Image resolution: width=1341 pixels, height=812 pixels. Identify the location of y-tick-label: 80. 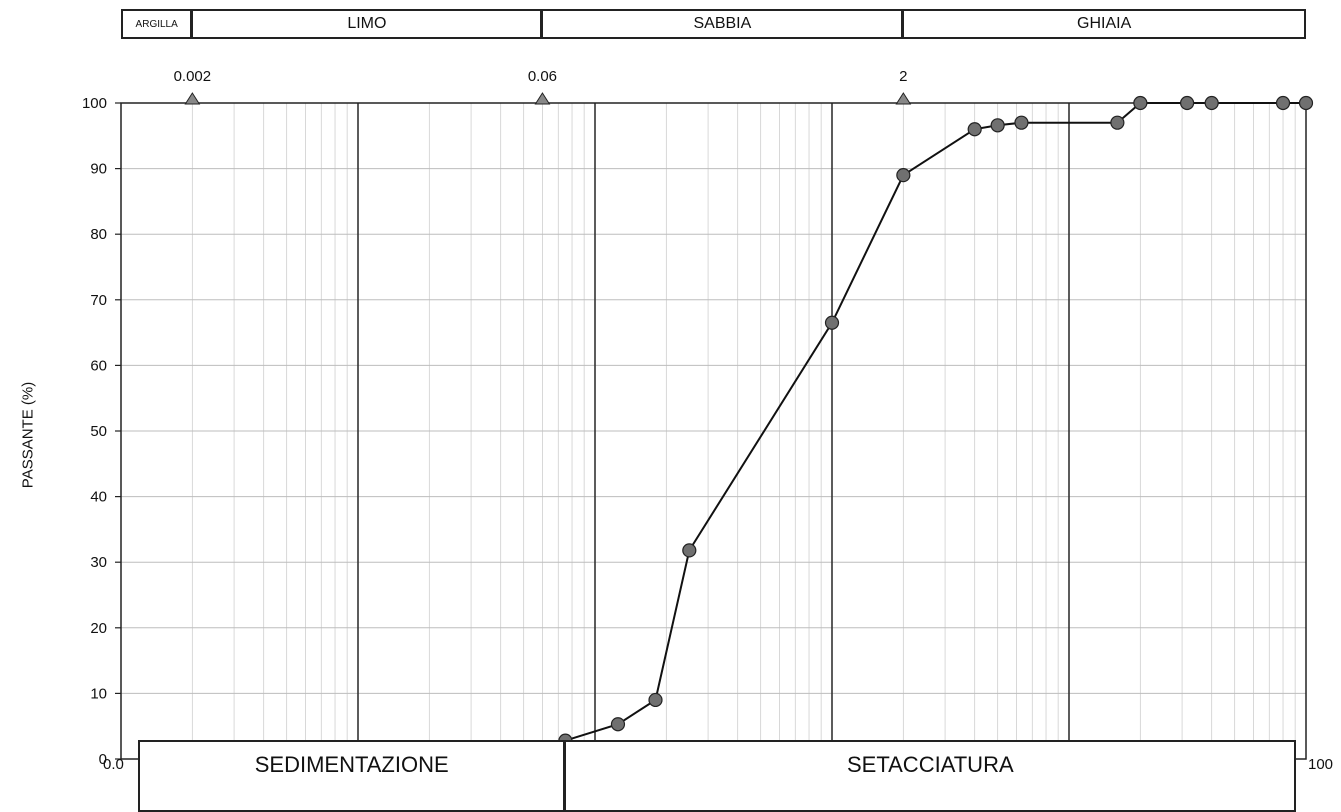
(98, 234).